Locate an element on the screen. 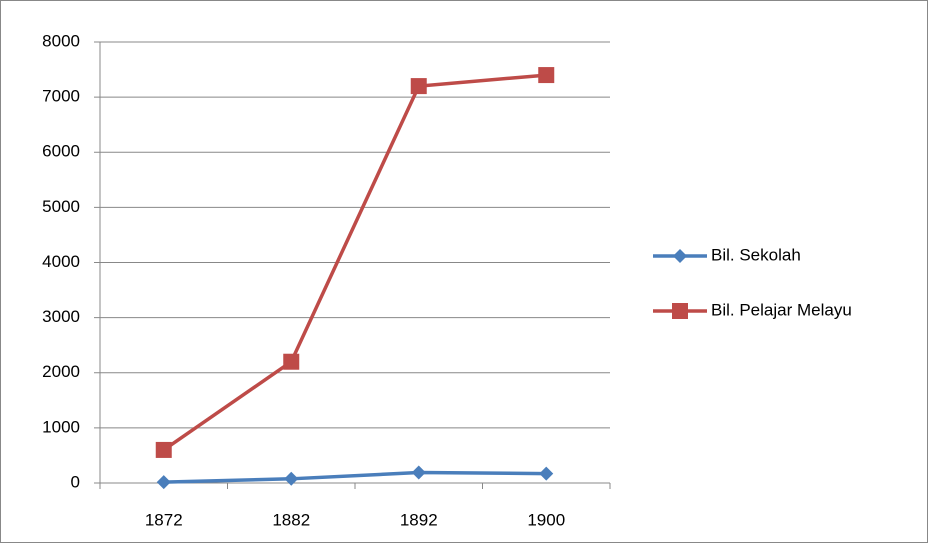 Image resolution: width=929 pixels, height=544 pixels. x-tick-label: 1900 is located at coordinates (546, 519).